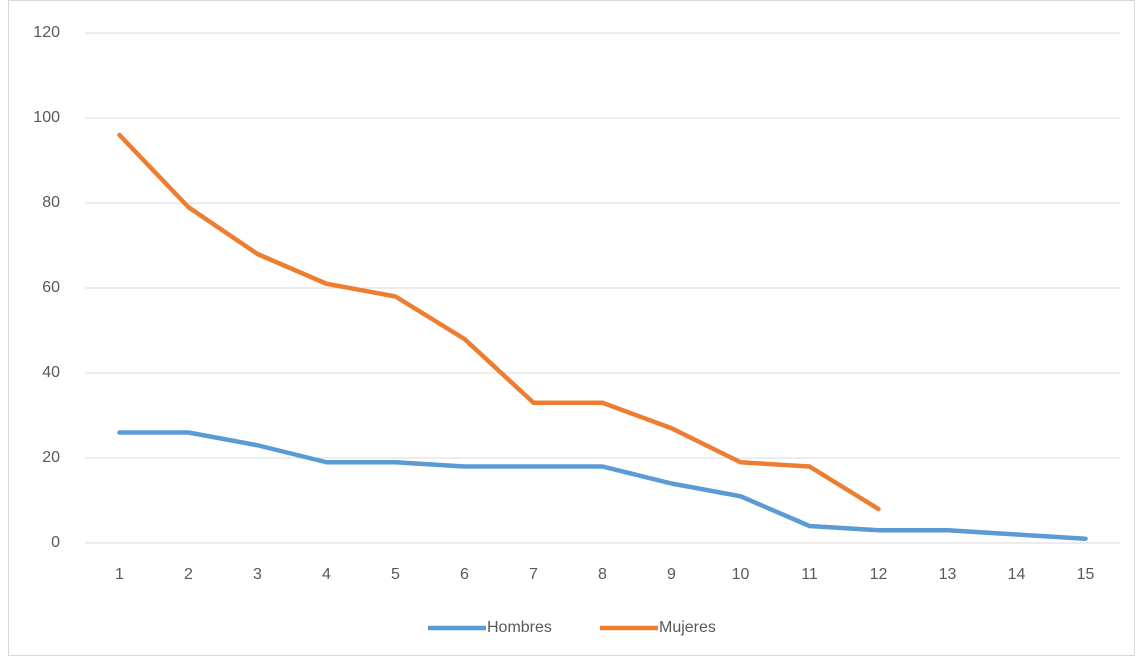  Describe the element at coordinates (1086, 574) in the screenshot. I see `x-tick-label: 15` at that location.